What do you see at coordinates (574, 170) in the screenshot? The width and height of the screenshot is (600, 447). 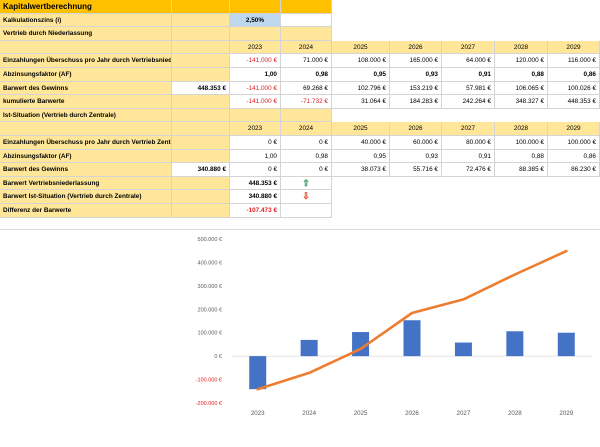 I see `value-cell: 86.230 €` at bounding box center [574, 170].